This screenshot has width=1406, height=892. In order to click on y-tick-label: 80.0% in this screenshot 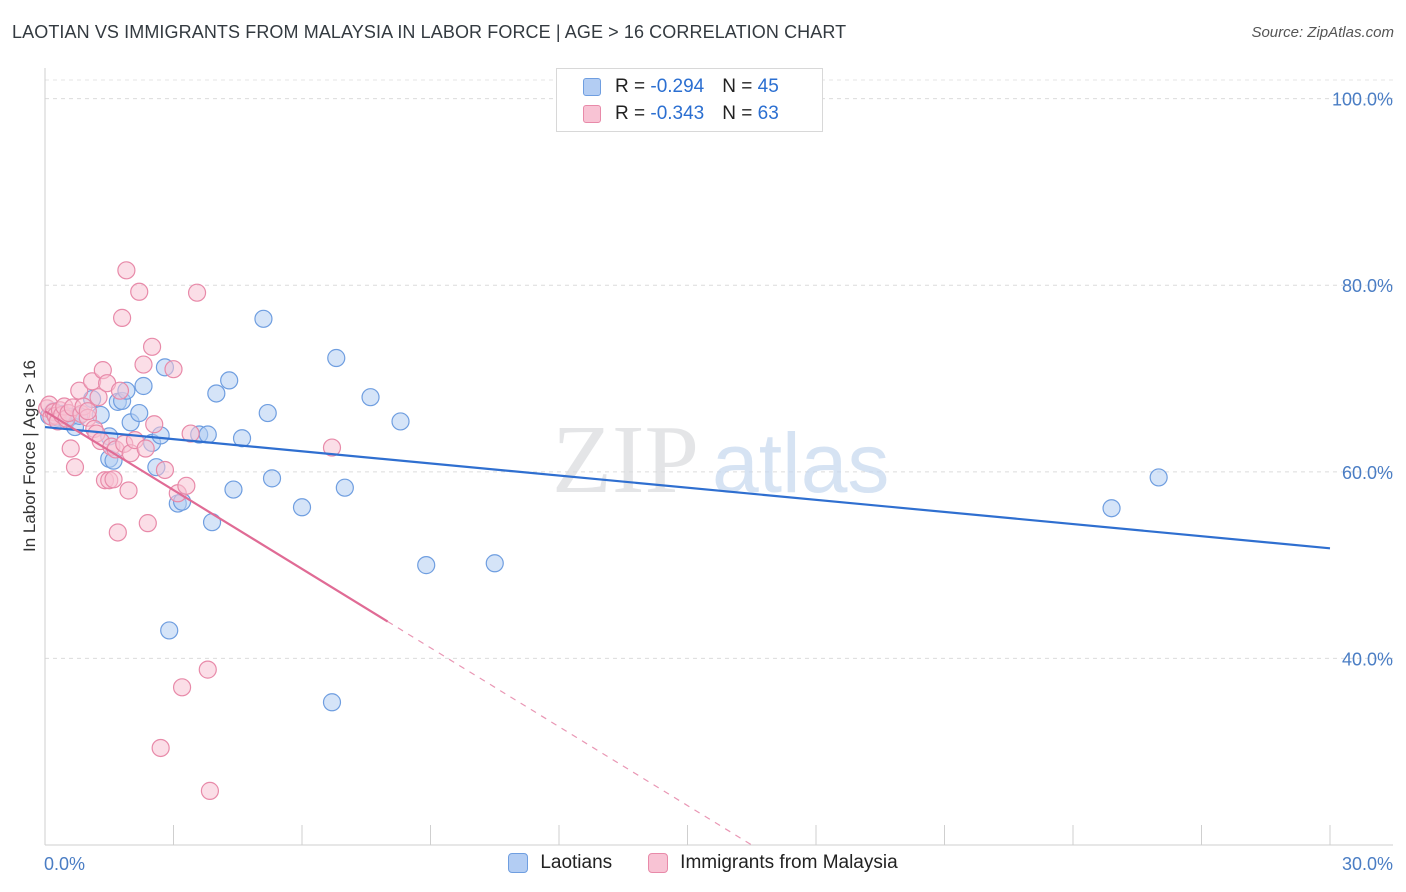, I will do `click(1367, 286)`.